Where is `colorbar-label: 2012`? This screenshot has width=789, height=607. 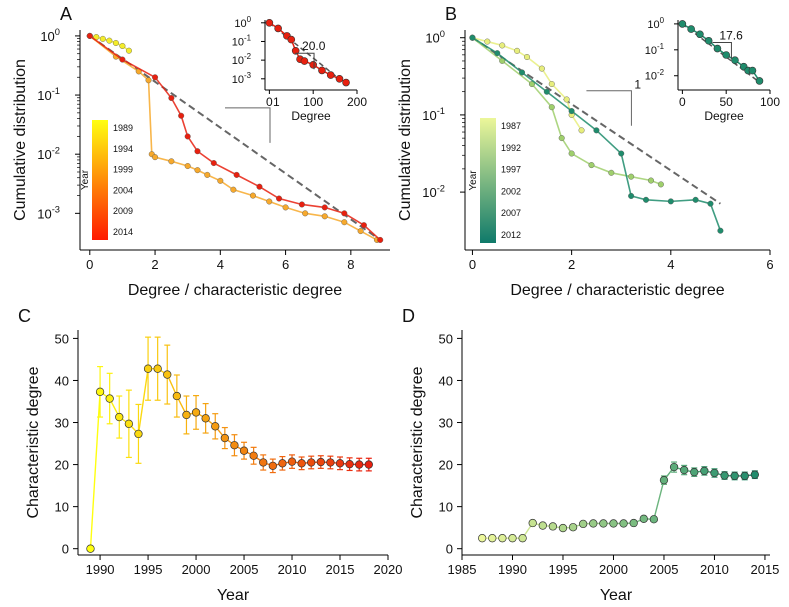
colorbar-label: 2012 is located at coordinates (511, 235).